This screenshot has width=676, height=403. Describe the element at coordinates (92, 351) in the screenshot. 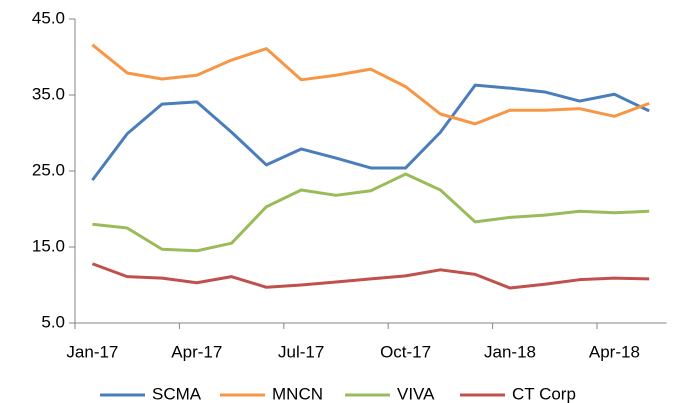

I see `x-tick-label: Jan-17` at that location.